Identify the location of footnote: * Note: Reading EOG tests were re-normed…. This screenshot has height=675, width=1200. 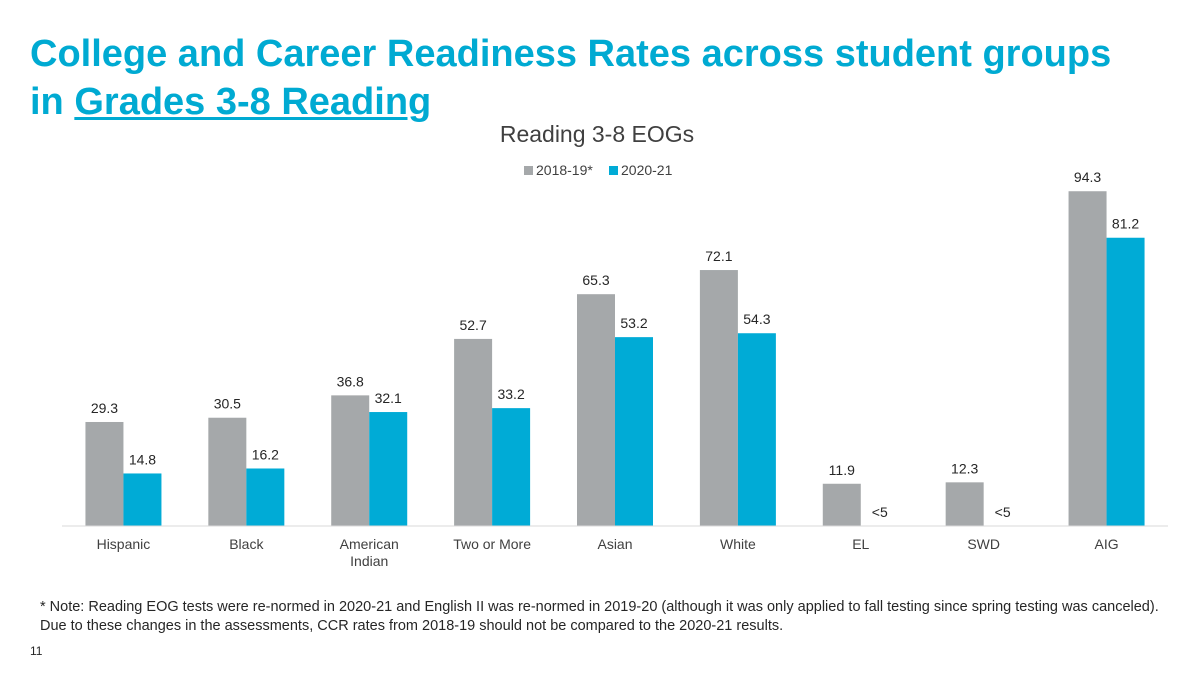
(599, 616).